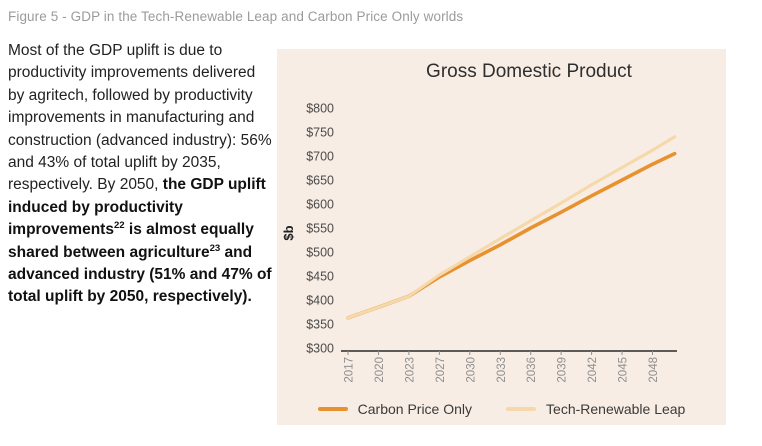 The width and height of the screenshot is (762, 446). What do you see at coordinates (380, 370) in the screenshot?
I see `x-tick-label: 2020` at bounding box center [380, 370].